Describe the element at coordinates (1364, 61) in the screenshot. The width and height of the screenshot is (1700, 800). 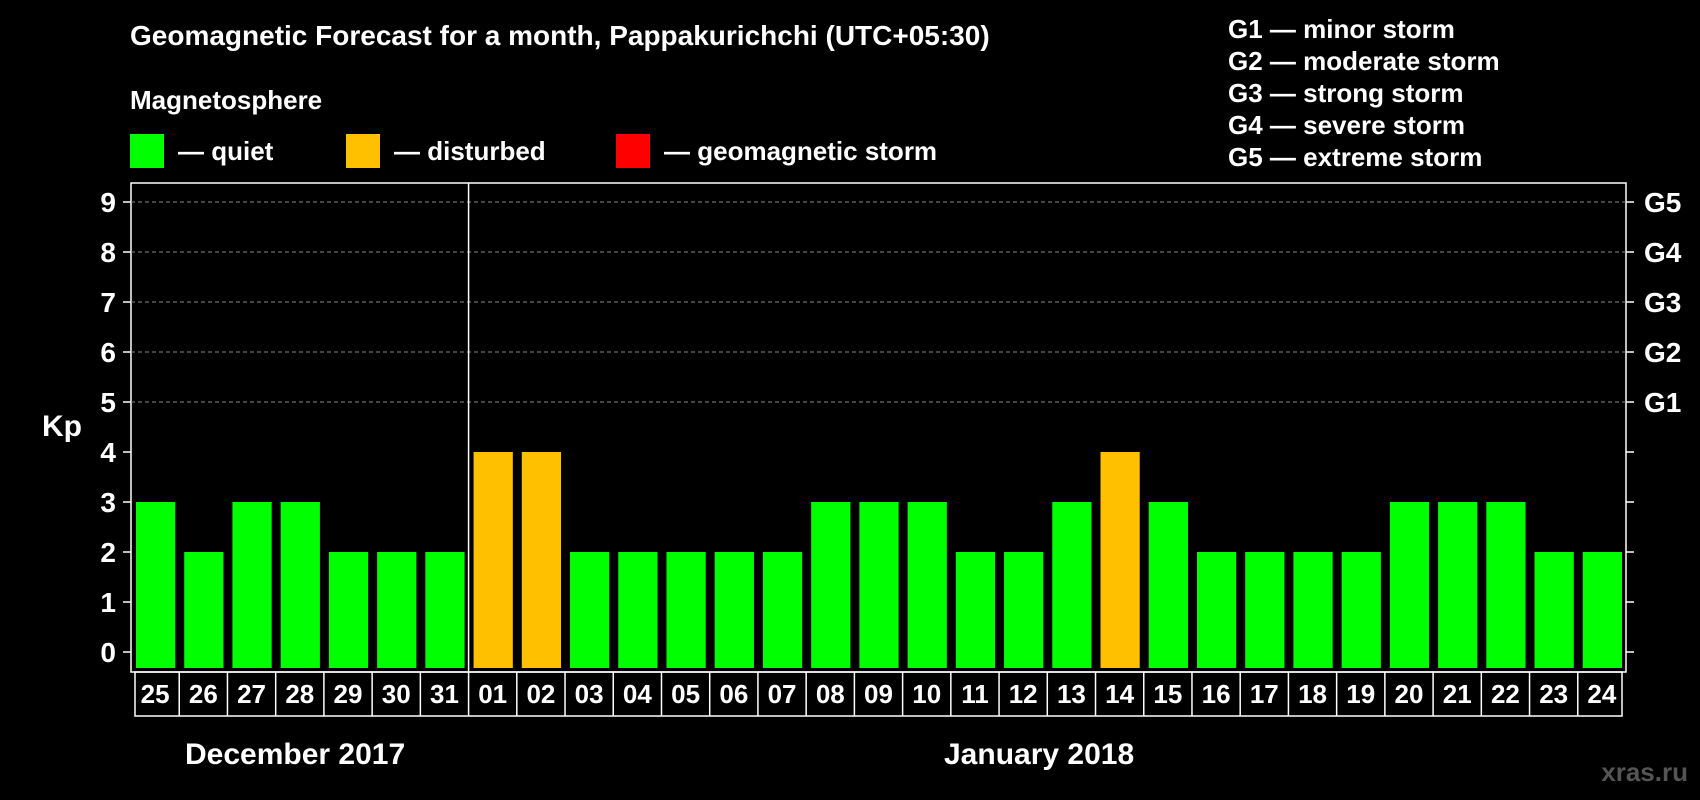
I see `storm-level-g2: G2 — moderate storm` at that location.